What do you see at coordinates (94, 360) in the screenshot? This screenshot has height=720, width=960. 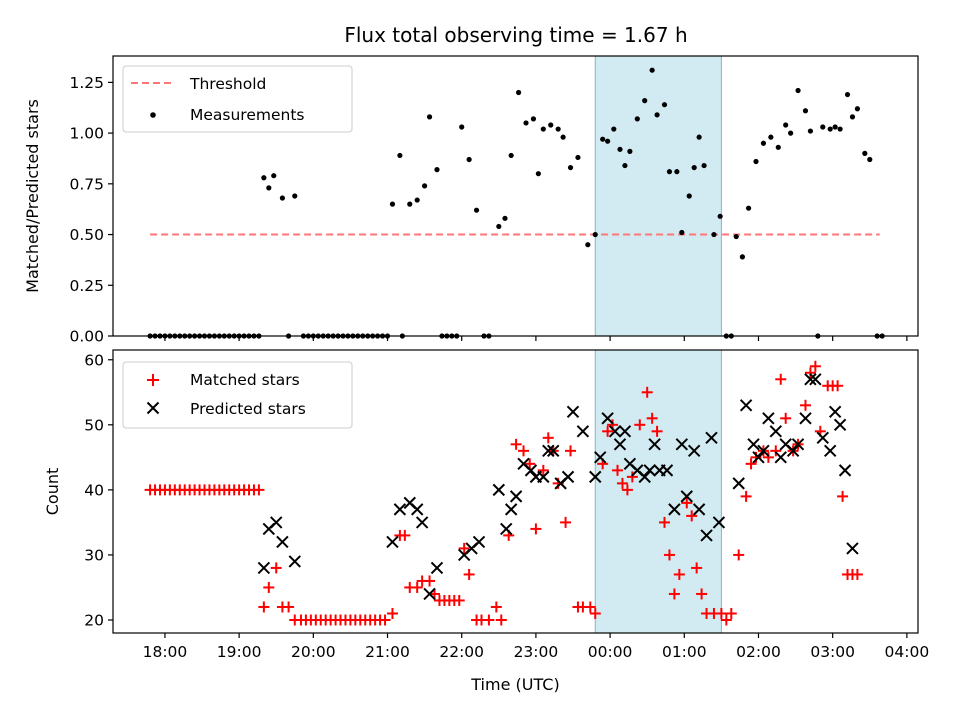 I see `y-tick-label: 60` at bounding box center [94, 360].